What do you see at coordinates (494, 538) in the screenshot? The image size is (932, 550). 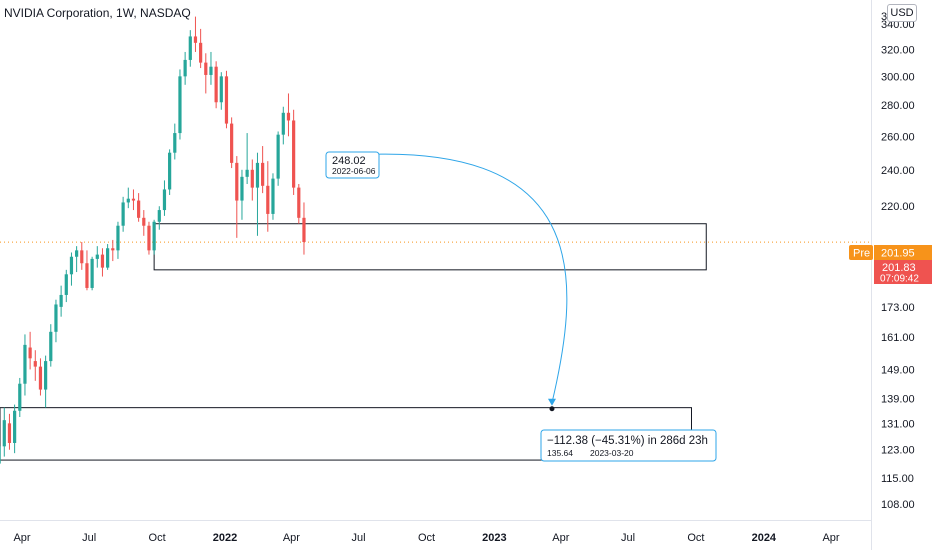 I see `time-tick-label: 2023` at bounding box center [494, 538].